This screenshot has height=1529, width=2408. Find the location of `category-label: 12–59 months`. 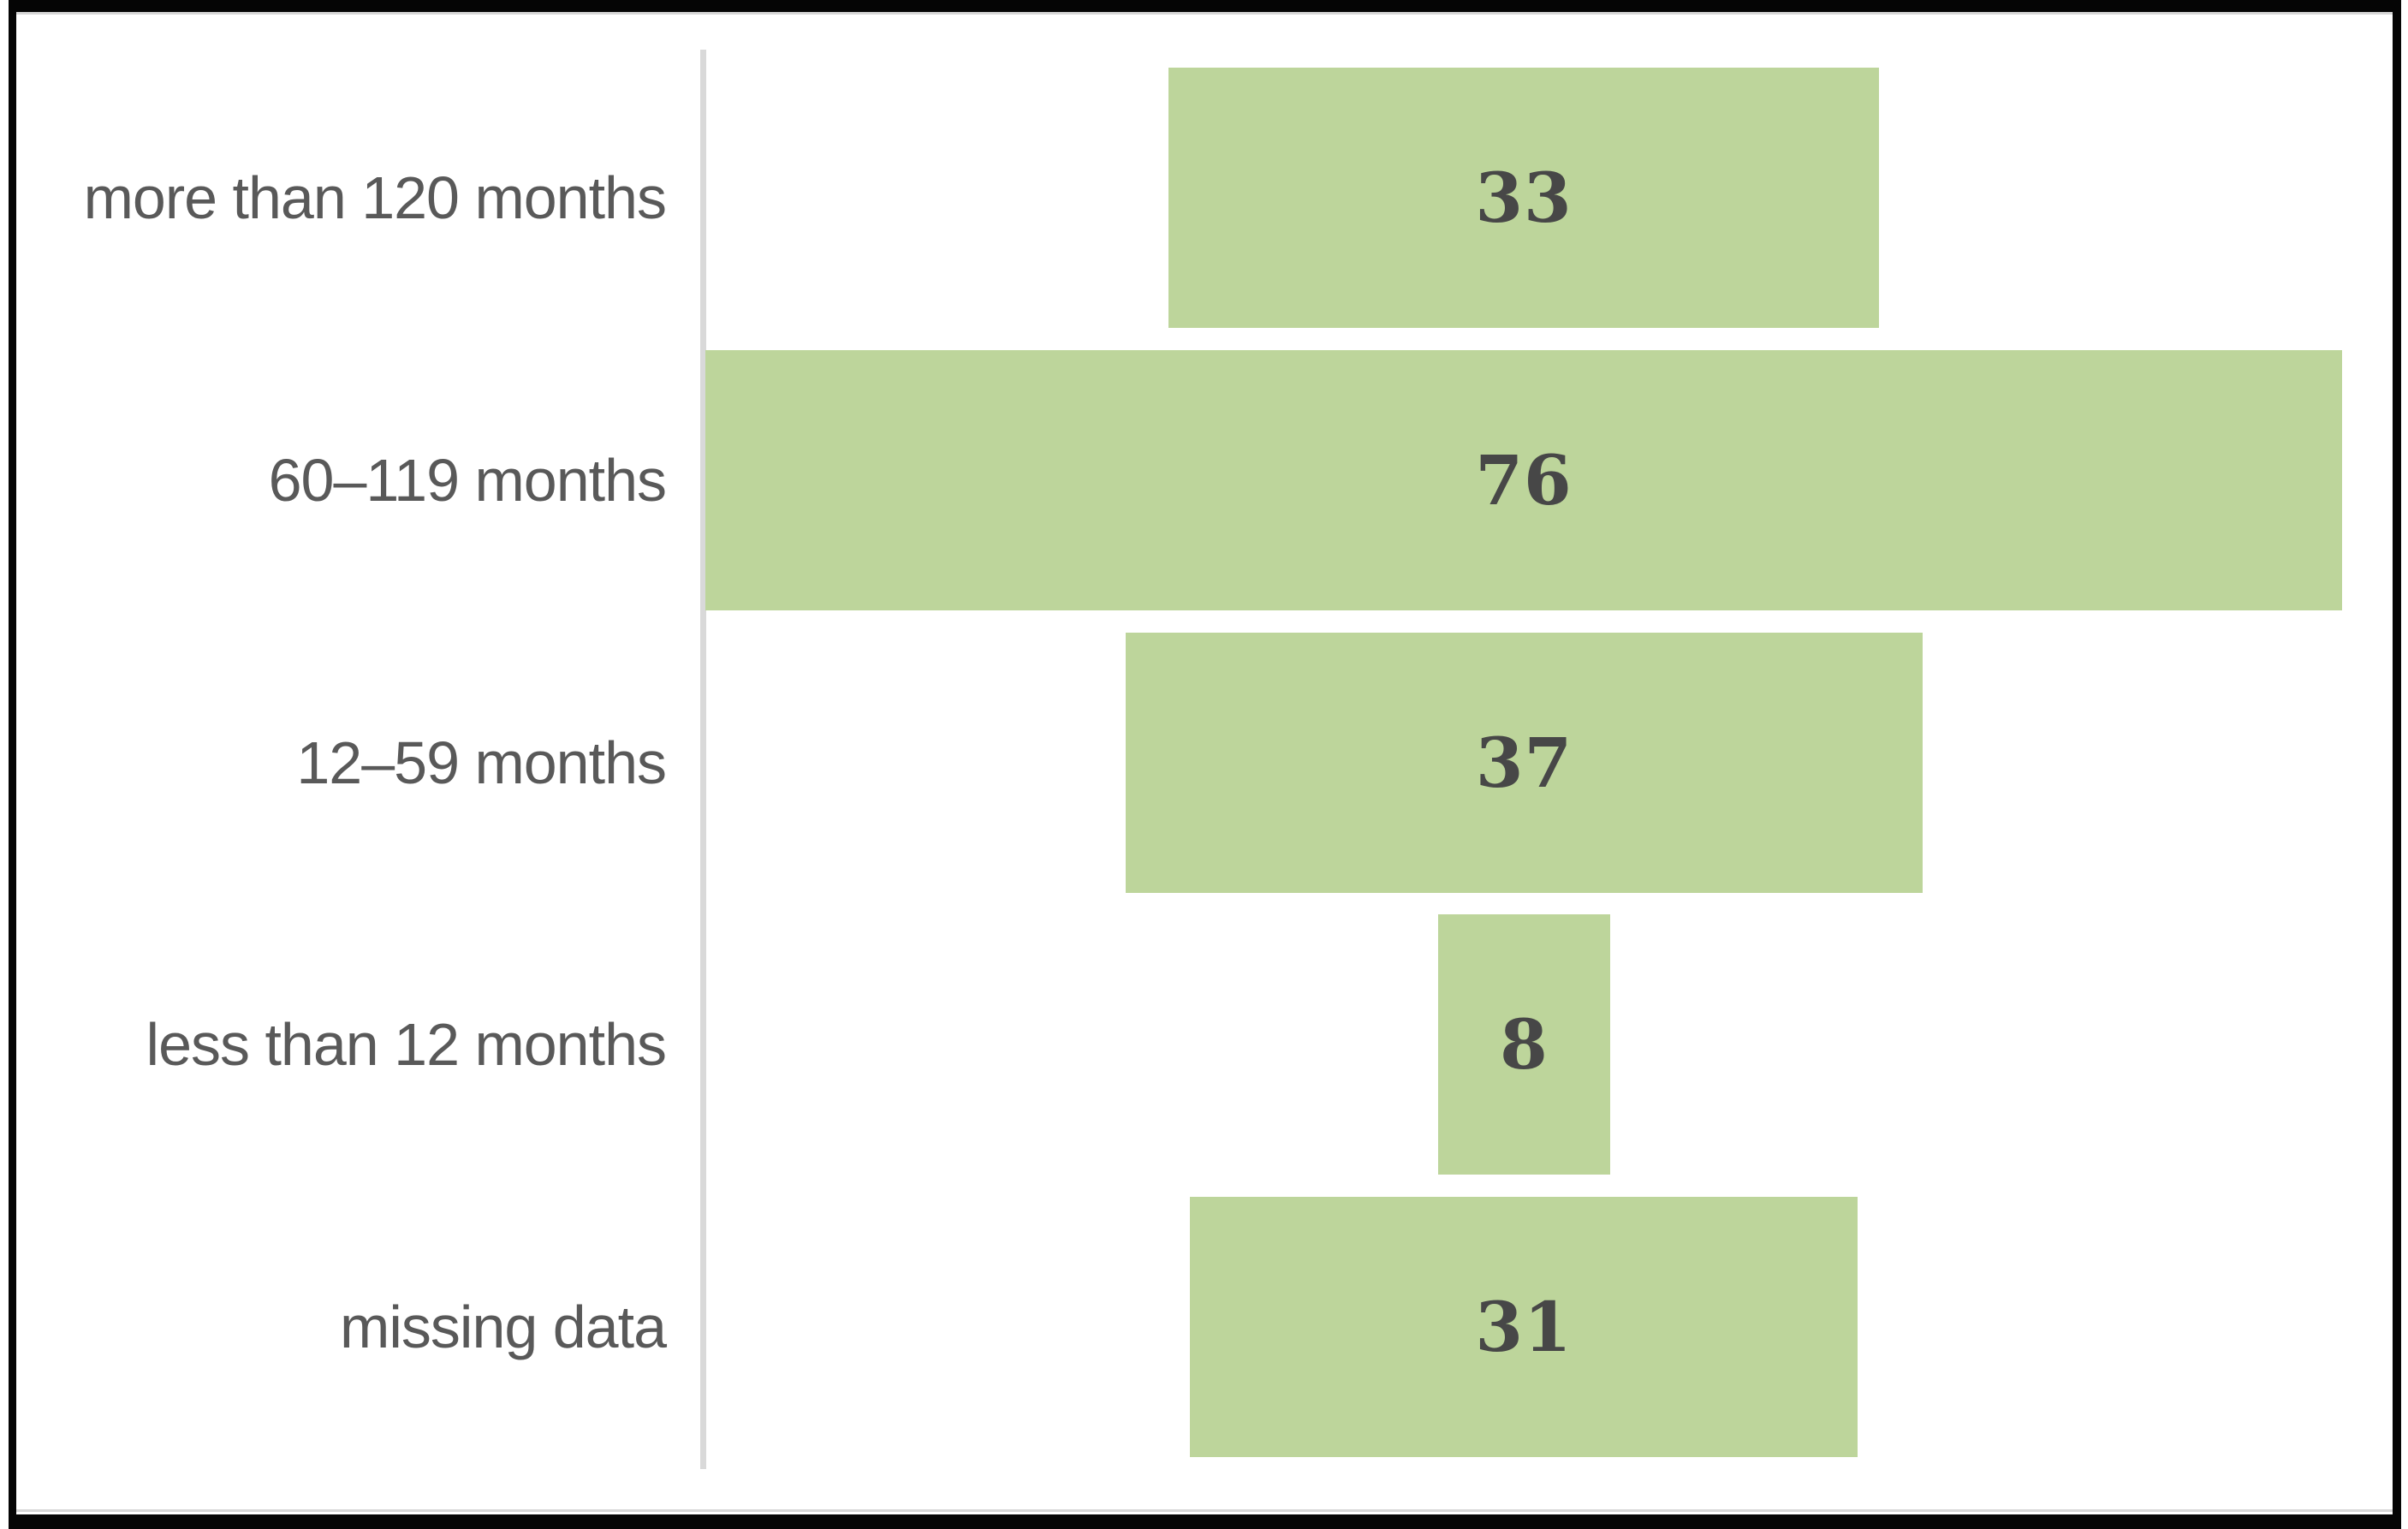

category-label: 12–59 months is located at coordinates (481, 762).